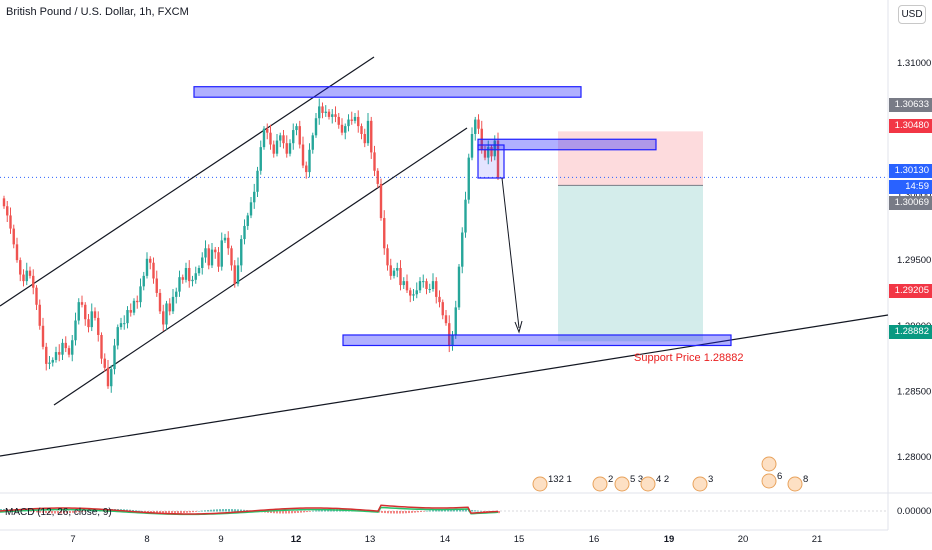 The width and height of the screenshot is (932, 550). I want to click on take-profit-zone, so click(630, 263).